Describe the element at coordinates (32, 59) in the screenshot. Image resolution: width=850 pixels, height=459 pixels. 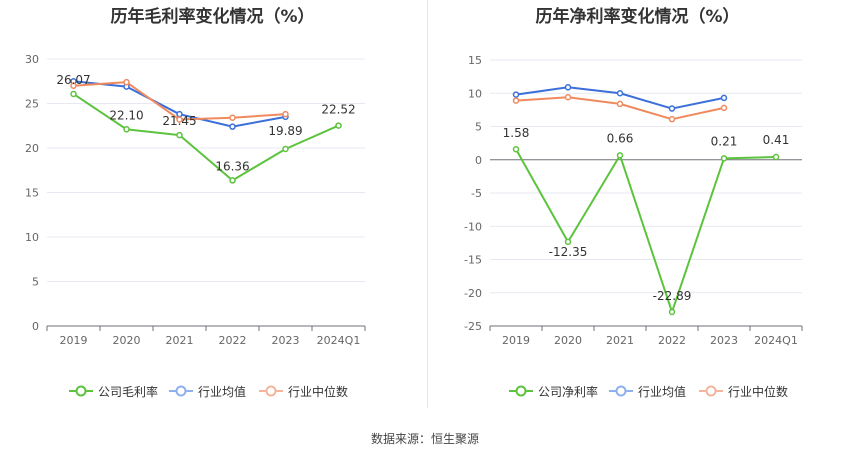
I see `y-tick-label: 30` at that location.